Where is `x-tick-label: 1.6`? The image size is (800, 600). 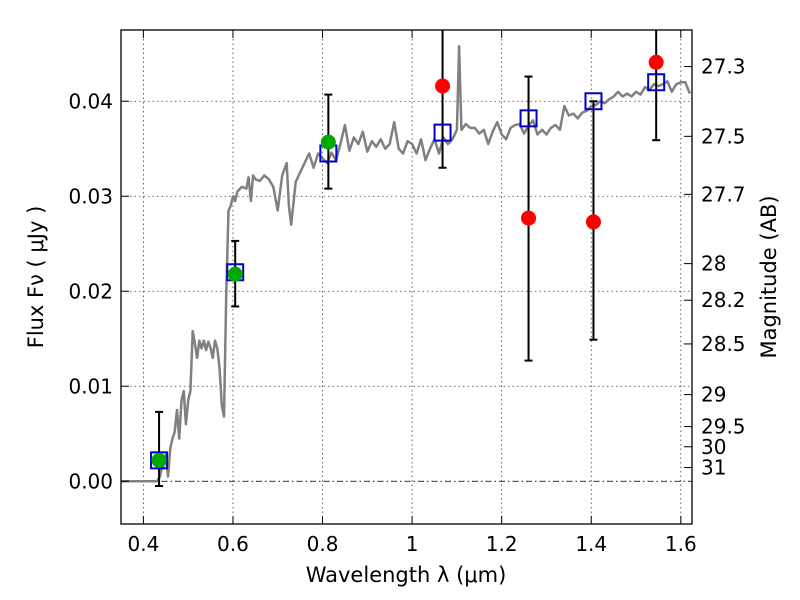
x-tick-label: 1.6 is located at coordinates (681, 544).